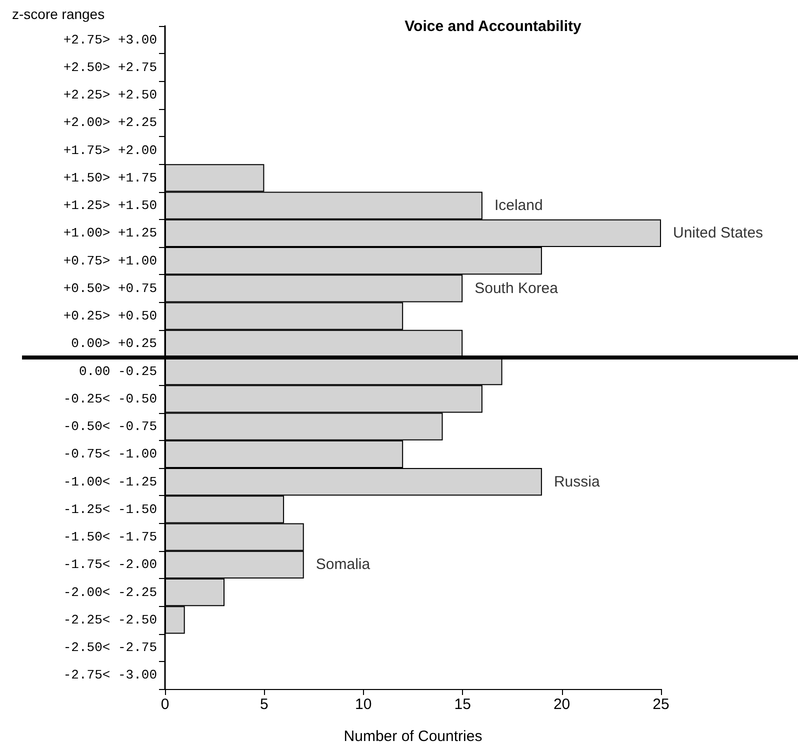 Image resolution: width=798 pixels, height=753 pixels. I want to click on y-axis-title: z-score ranges, so click(58, 14).